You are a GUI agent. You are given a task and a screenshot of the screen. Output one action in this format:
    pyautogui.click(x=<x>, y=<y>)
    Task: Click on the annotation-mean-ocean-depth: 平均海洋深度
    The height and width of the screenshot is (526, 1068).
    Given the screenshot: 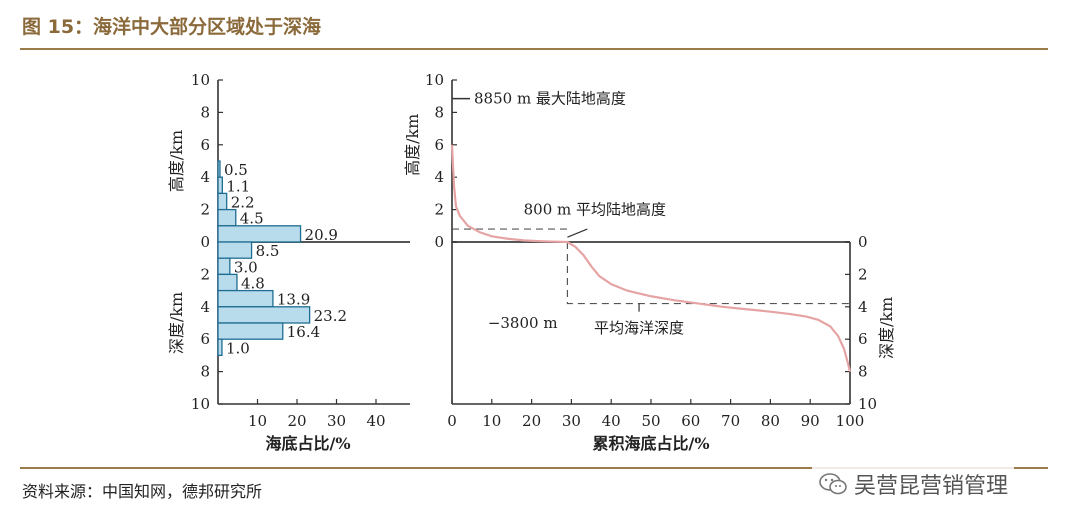 What is the action you would take?
    pyautogui.click(x=639, y=328)
    